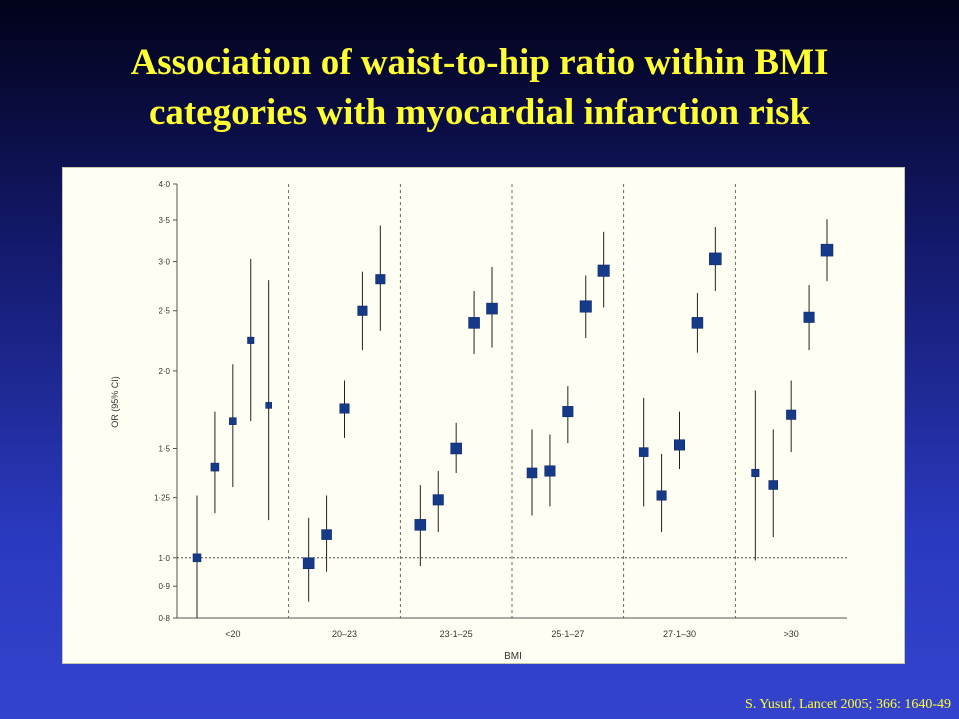 The image size is (959, 719). What do you see at coordinates (164, 586) in the screenshot?
I see `y-tick-label: 0·9` at bounding box center [164, 586].